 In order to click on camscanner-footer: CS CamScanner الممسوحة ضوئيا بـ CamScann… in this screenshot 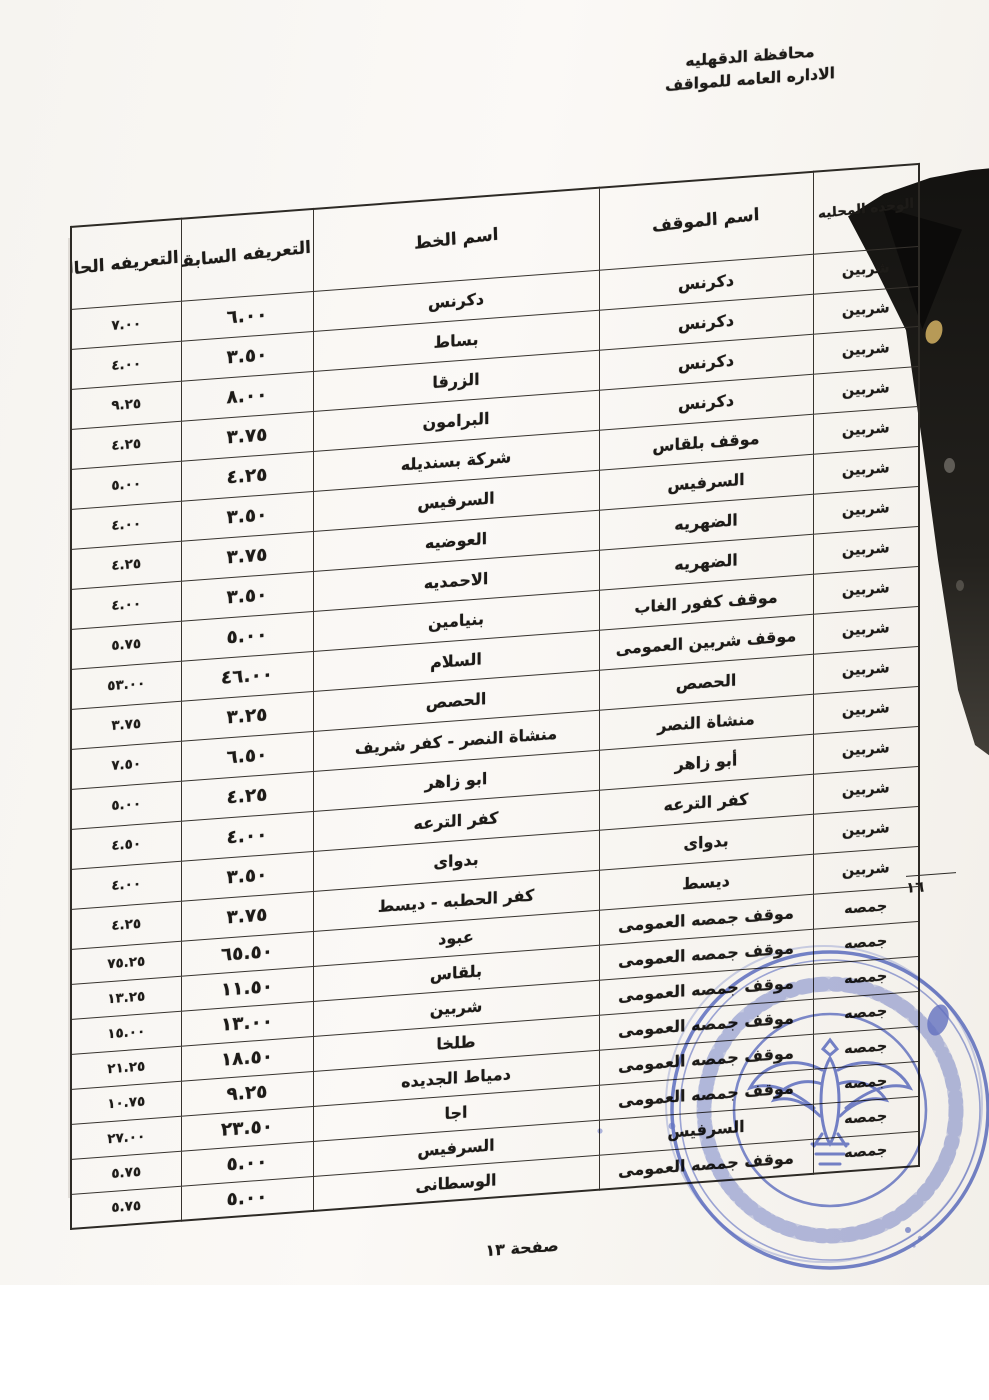, I will do `click(494, 1342)`.